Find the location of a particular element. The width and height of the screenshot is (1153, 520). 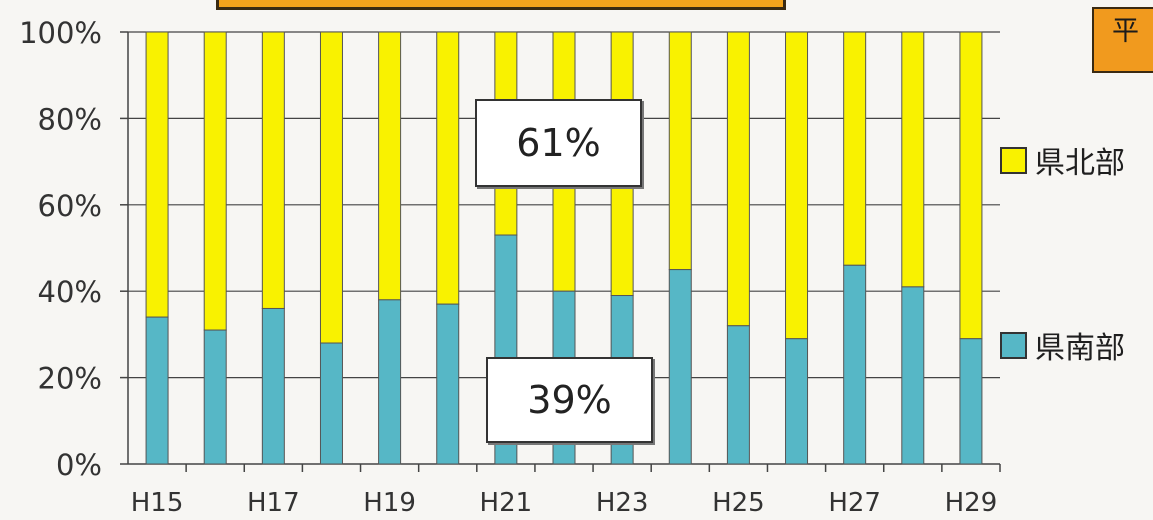

legend-item-south: 県南部 is located at coordinates (1062, 346).